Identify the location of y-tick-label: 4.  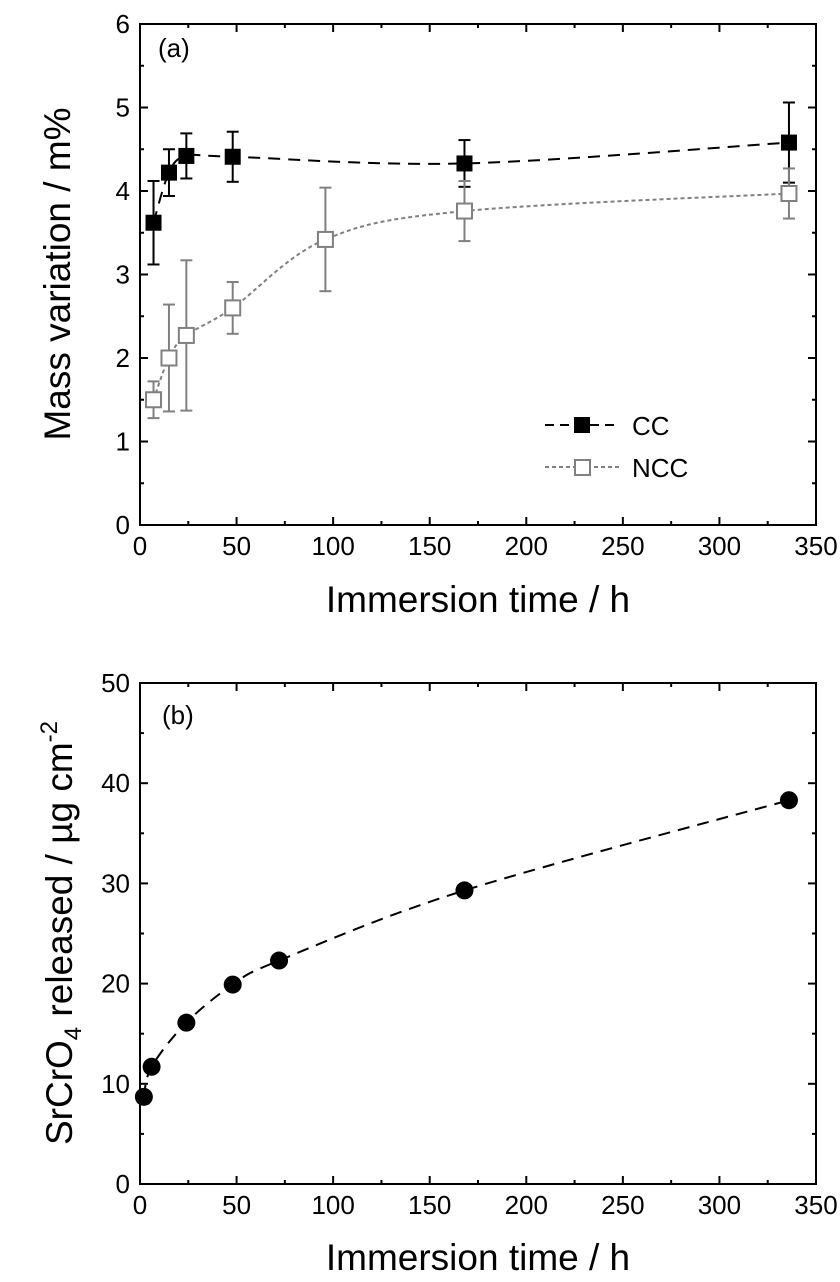
(123, 191).